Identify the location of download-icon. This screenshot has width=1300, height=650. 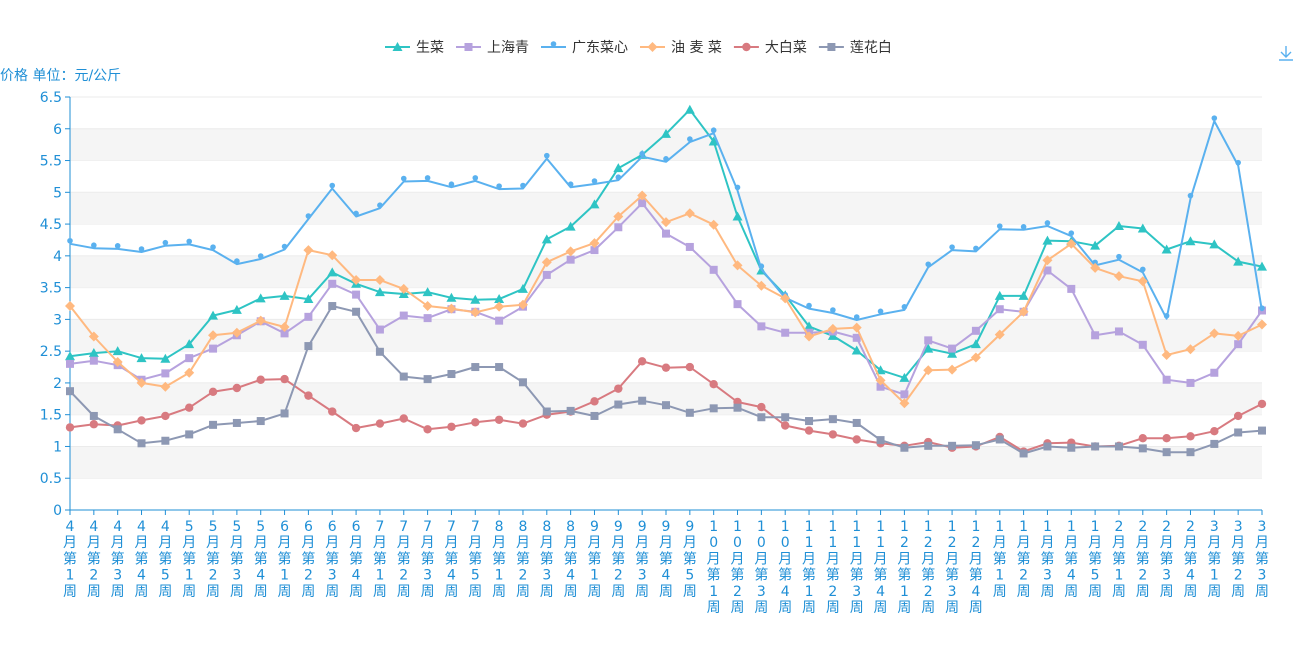
(1286, 53).